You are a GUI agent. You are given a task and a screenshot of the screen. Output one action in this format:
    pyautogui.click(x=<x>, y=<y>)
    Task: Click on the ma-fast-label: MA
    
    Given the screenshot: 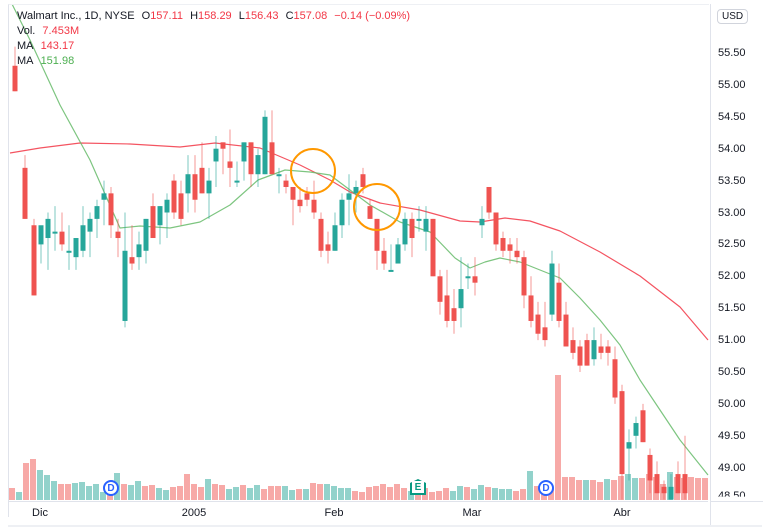 What is the action you would take?
    pyautogui.click(x=25, y=61)
    